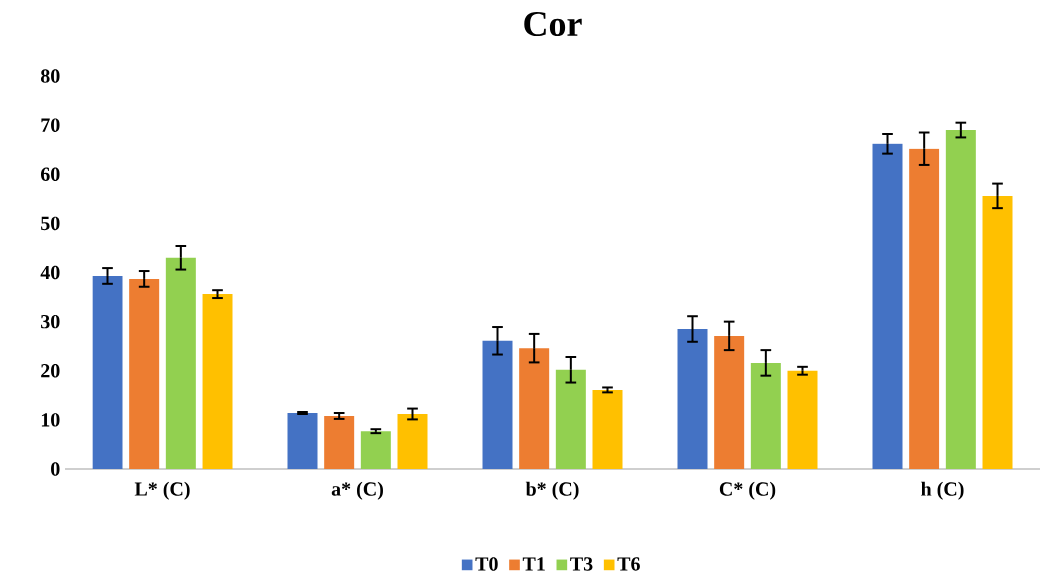 This screenshot has height=578, width=1050. I want to click on y-tick-label: 0, so click(55, 469).